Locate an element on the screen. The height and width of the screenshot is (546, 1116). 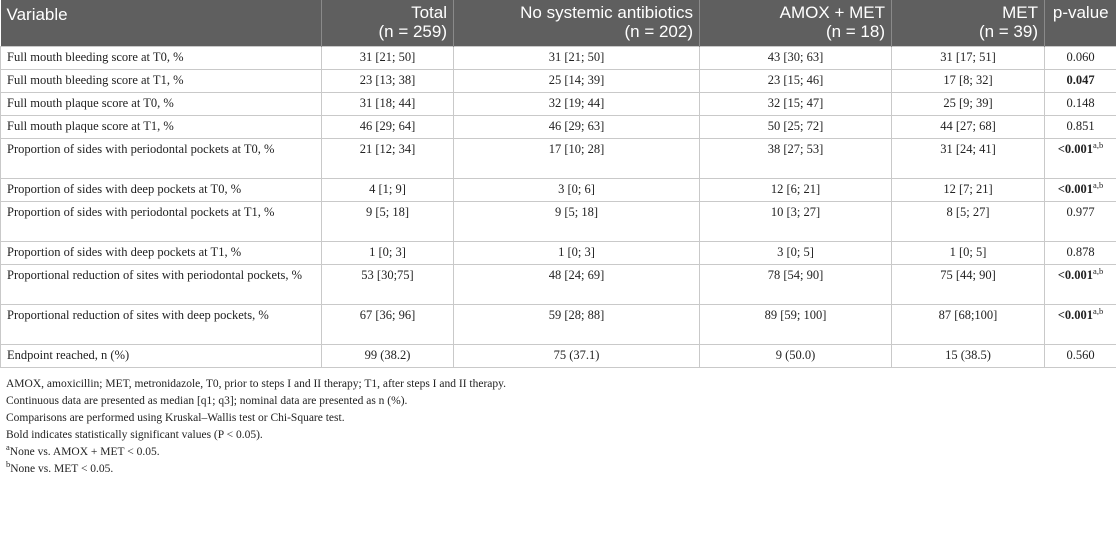
cell-no-antibiotics: 17 [10; 28] is located at coordinates (576, 158).